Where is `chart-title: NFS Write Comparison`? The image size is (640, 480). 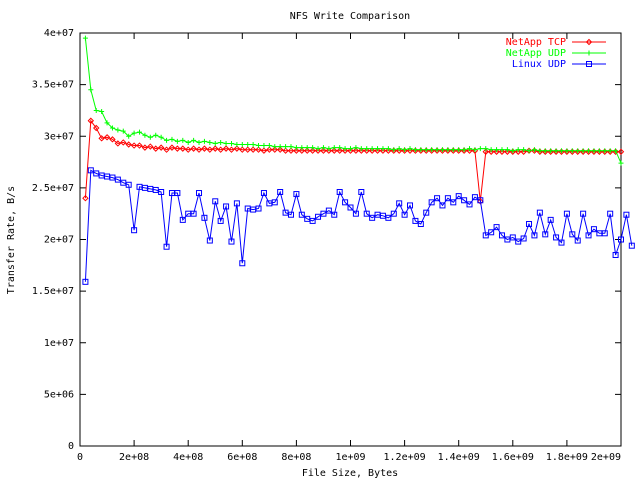 chart-title: NFS Write Comparison is located at coordinates (350, 16).